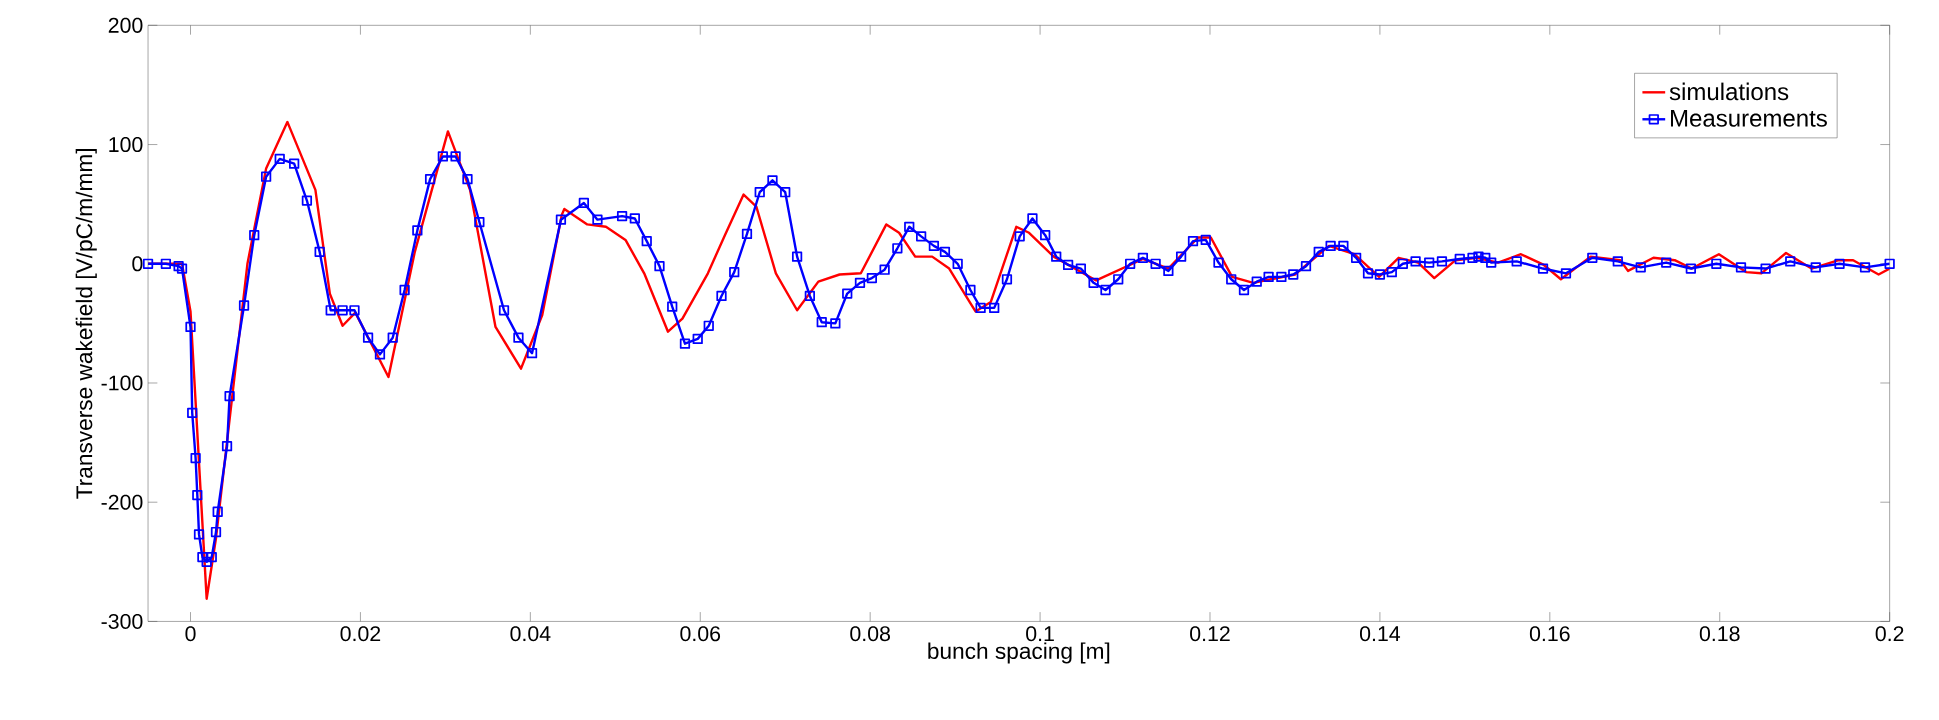 The width and height of the screenshot is (1939, 720). I want to click on x-tick-label: 0.16, so click(1549, 634).